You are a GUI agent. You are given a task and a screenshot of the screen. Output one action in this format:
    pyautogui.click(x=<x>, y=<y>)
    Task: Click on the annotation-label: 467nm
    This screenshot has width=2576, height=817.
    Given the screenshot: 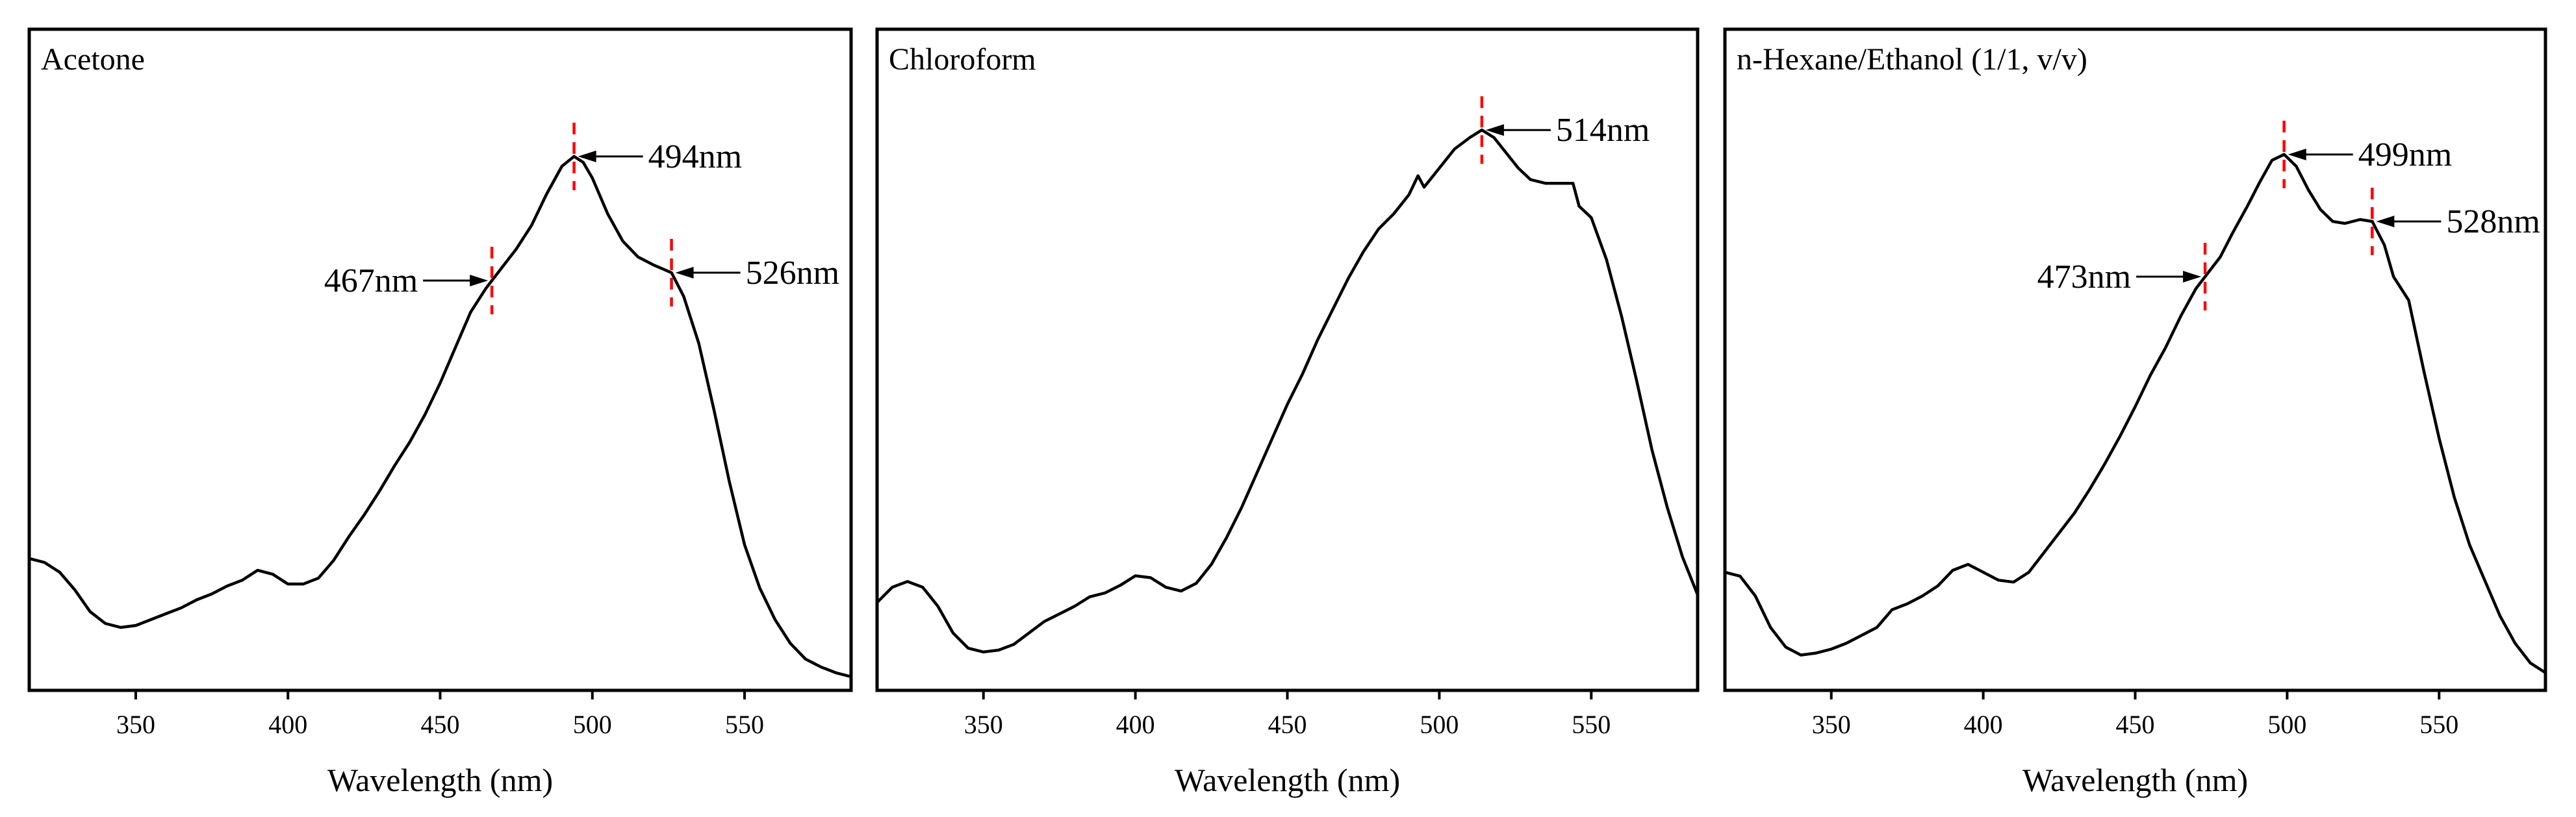 What is the action you would take?
    pyautogui.click(x=371, y=280)
    